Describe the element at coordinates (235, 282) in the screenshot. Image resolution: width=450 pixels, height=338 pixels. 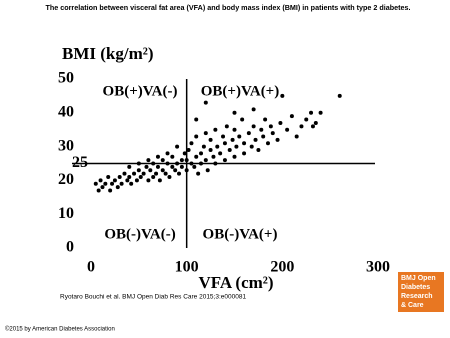
I see `x-axis-title: VFA (cm²)` at that location.